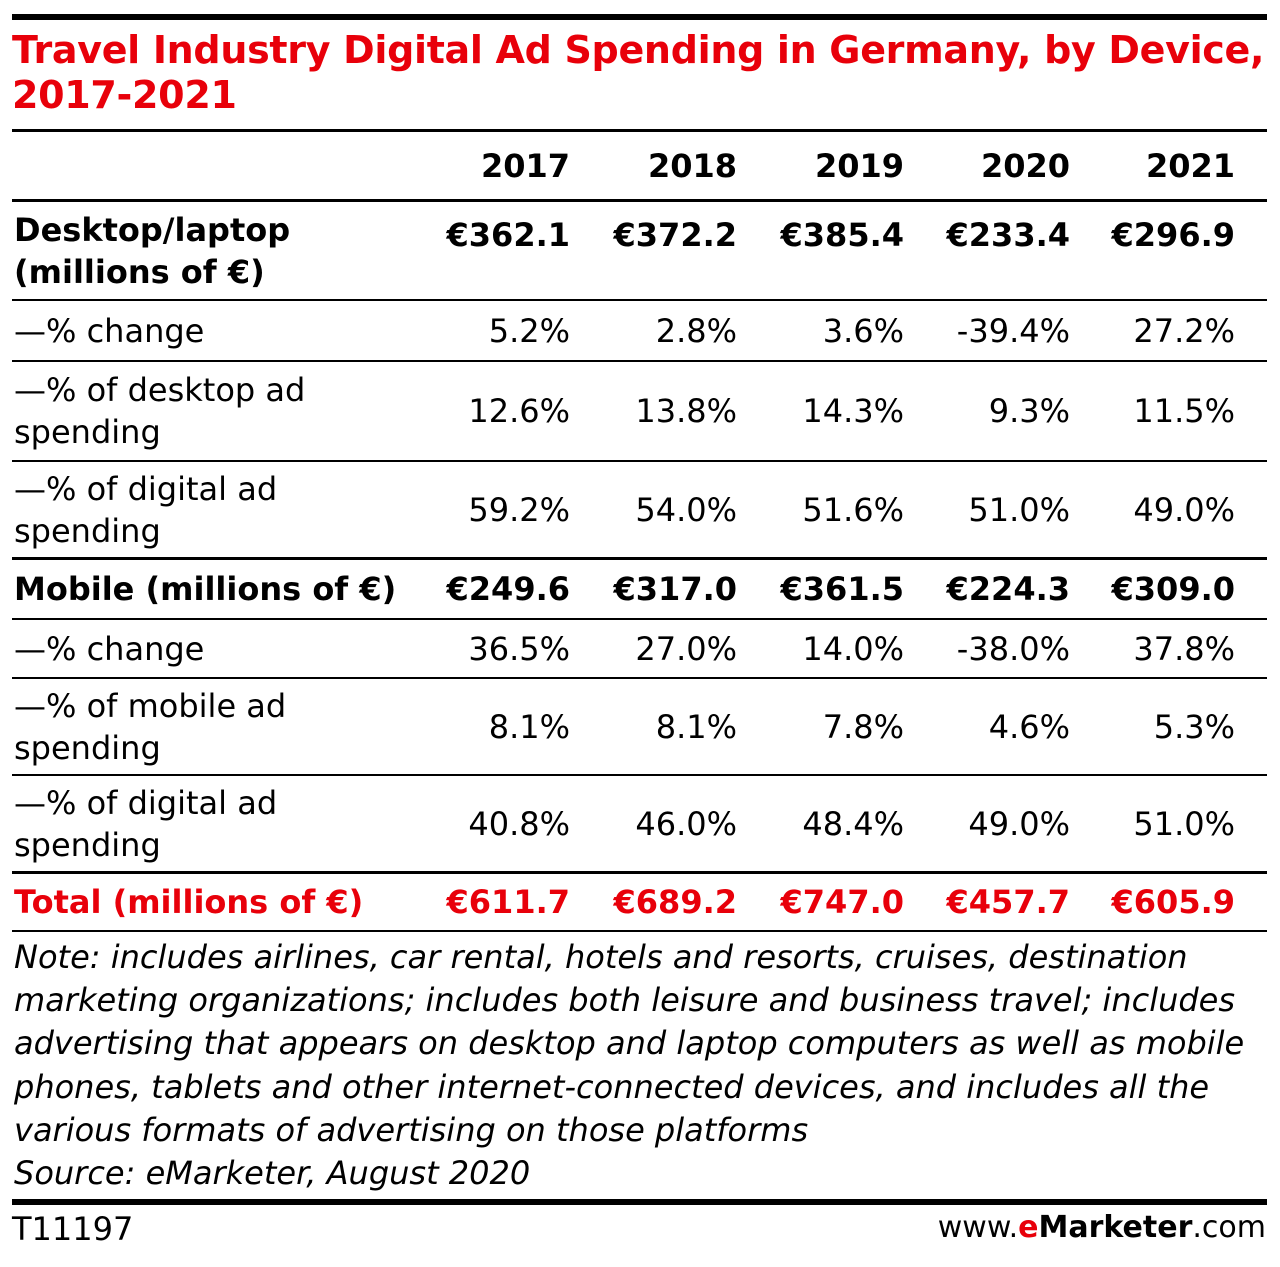  Describe the element at coordinates (1008, 235) in the screenshot. I see `table-cell: €233.4` at that location.